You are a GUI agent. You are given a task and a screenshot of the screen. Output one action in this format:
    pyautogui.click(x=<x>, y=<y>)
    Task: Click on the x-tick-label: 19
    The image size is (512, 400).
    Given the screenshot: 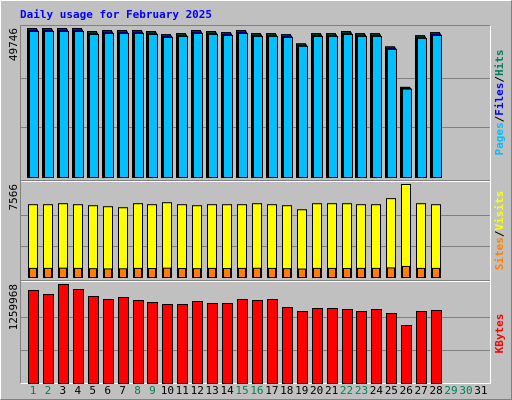 What is the action you would take?
    pyautogui.click(x=301, y=390)
    